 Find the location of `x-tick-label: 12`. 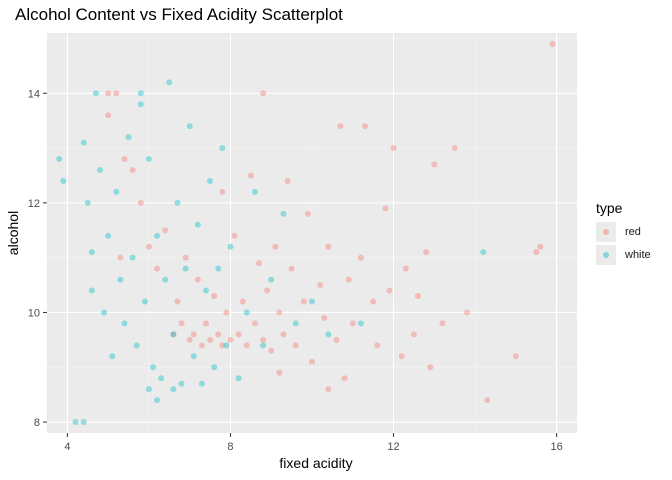

x-tick-label: 12 is located at coordinates (393, 447).